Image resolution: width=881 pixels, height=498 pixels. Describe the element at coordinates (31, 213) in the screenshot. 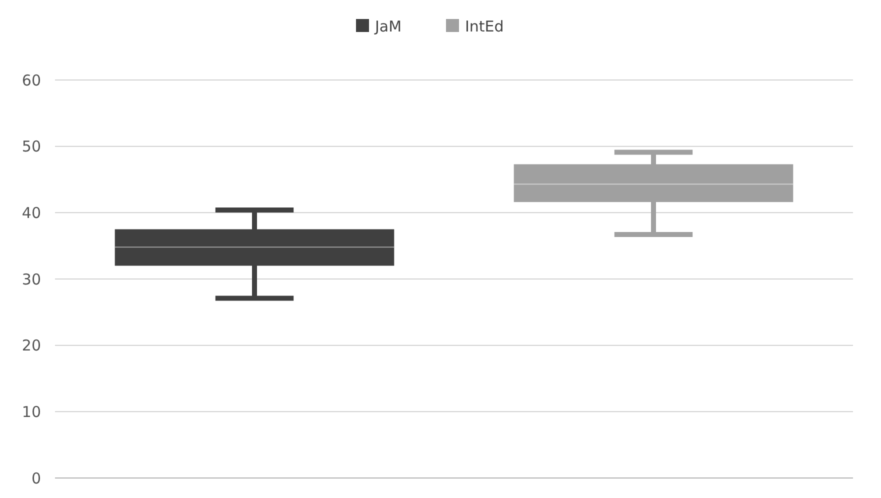

I see `y-tick-label: 40` at that location.